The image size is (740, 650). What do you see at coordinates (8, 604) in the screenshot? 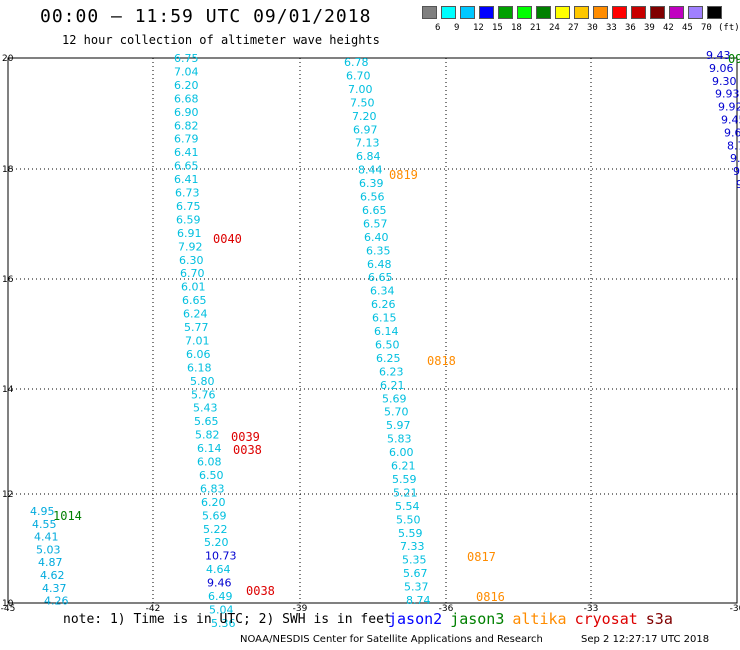
I see `lat-label: 10` at bounding box center [8, 604].